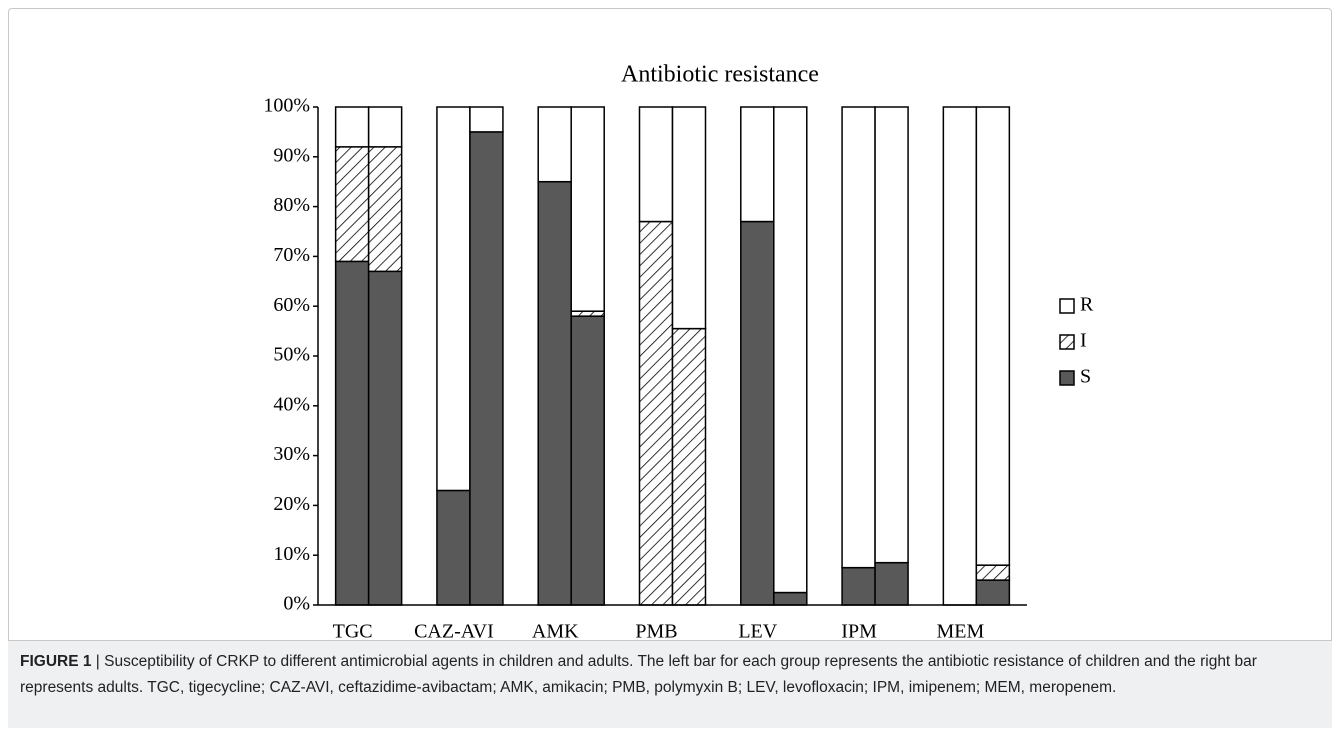 This screenshot has height=739, width=1342. I want to click on legend-label: S, so click(1085, 377).